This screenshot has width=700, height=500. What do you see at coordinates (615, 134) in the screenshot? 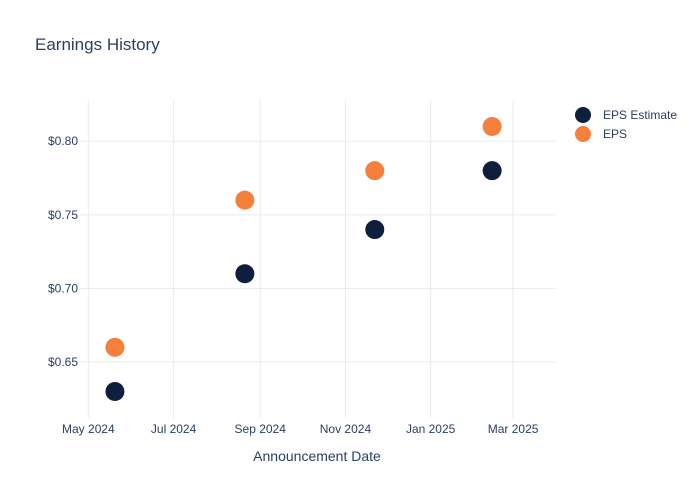
I see `eps-legend-label: EPS` at bounding box center [615, 134].